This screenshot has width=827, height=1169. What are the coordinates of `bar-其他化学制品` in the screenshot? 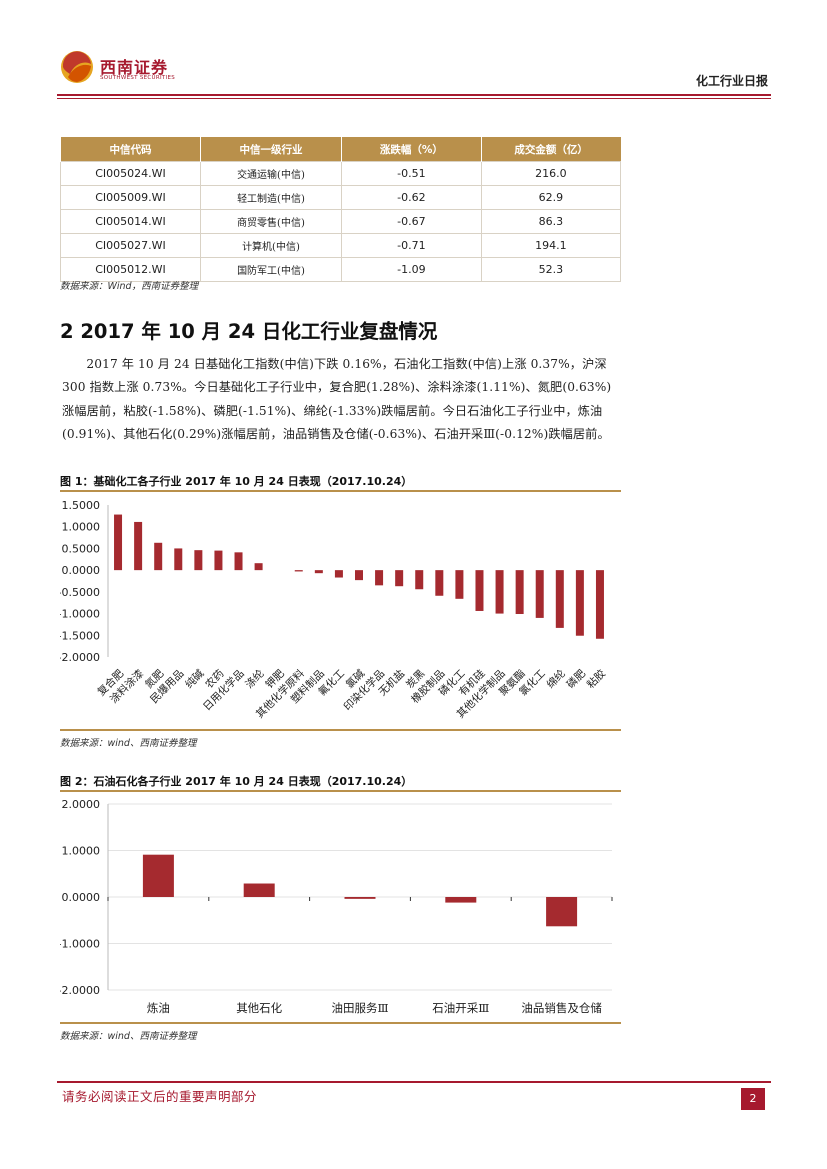 It's located at (499, 592).